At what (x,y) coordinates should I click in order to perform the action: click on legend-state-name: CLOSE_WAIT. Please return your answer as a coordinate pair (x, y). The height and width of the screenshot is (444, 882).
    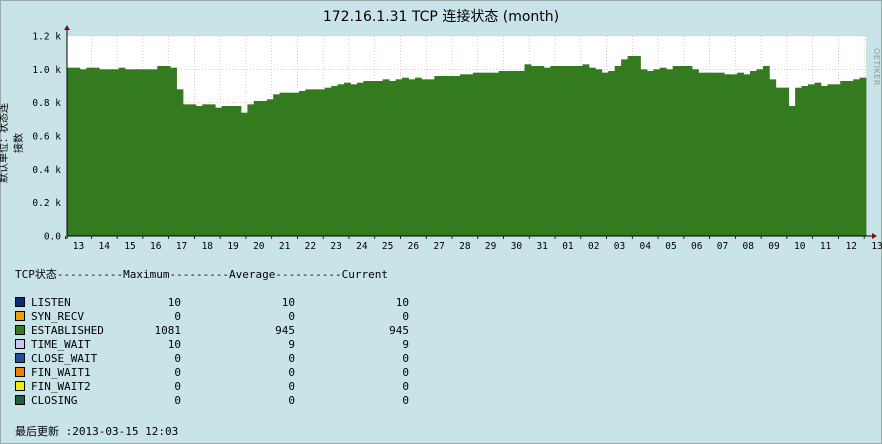
    Looking at the image, I should click on (64, 358).